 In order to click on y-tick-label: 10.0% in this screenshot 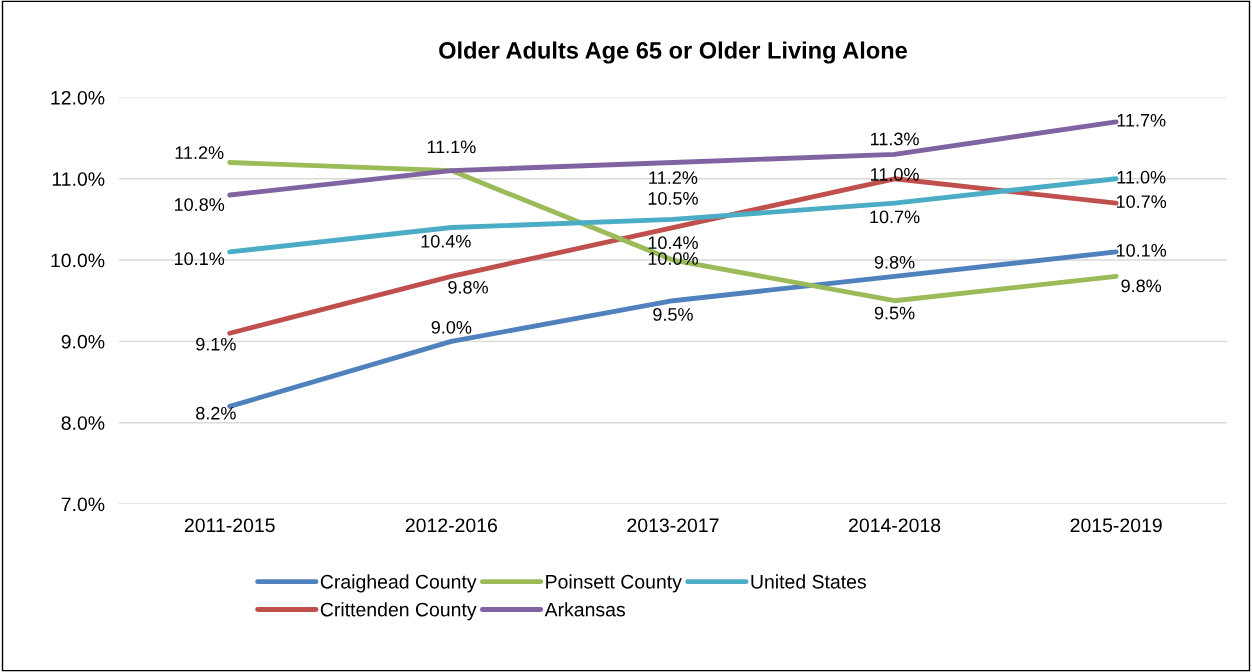, I will do `click(78, 260)`.